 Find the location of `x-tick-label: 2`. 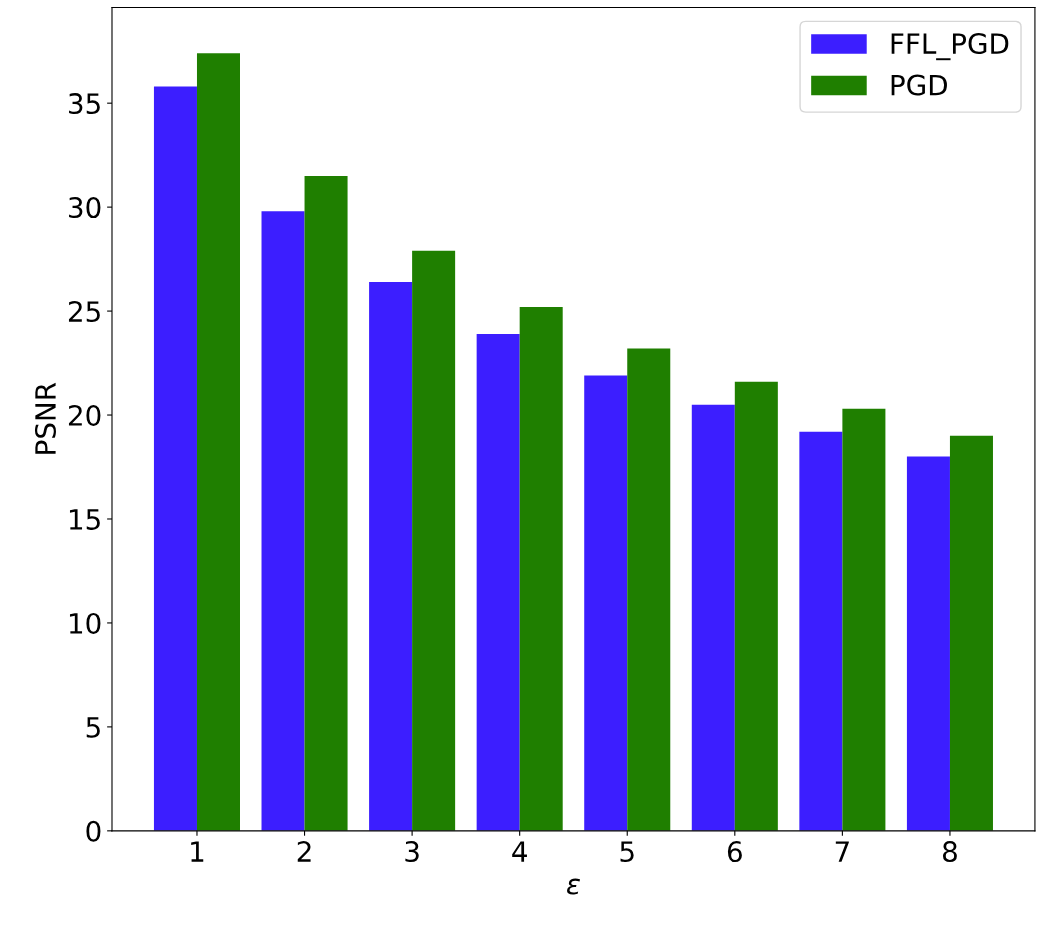

x-tick-label: 2 is located at coordinates (304, 851).